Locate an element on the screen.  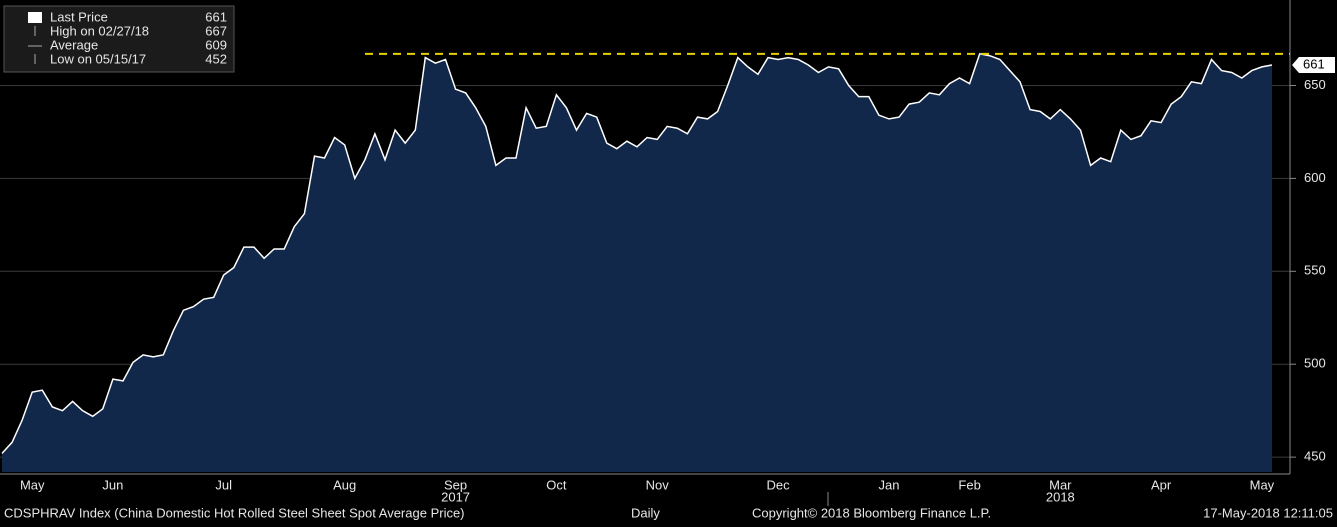
legend-label: High on 02/27/18 is located at coordinates (99, 30).